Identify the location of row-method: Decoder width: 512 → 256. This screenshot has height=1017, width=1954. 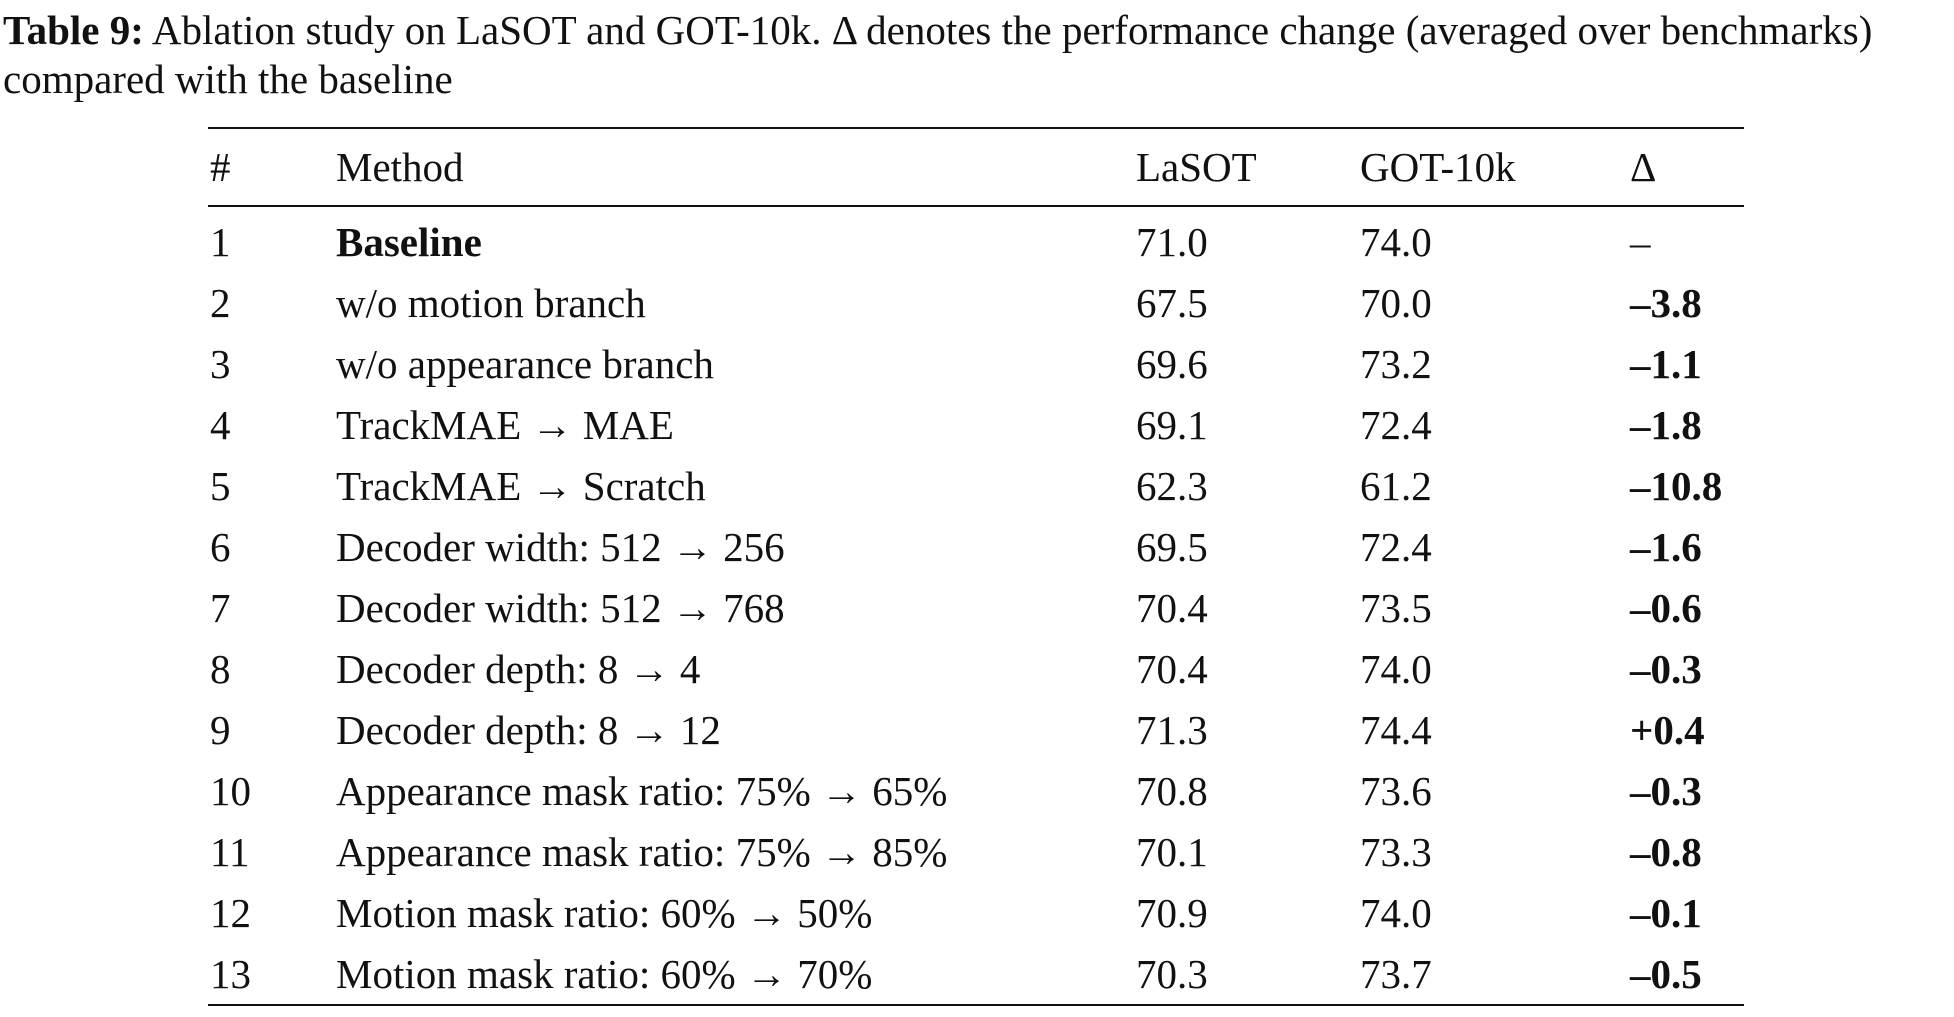
(560, 546).